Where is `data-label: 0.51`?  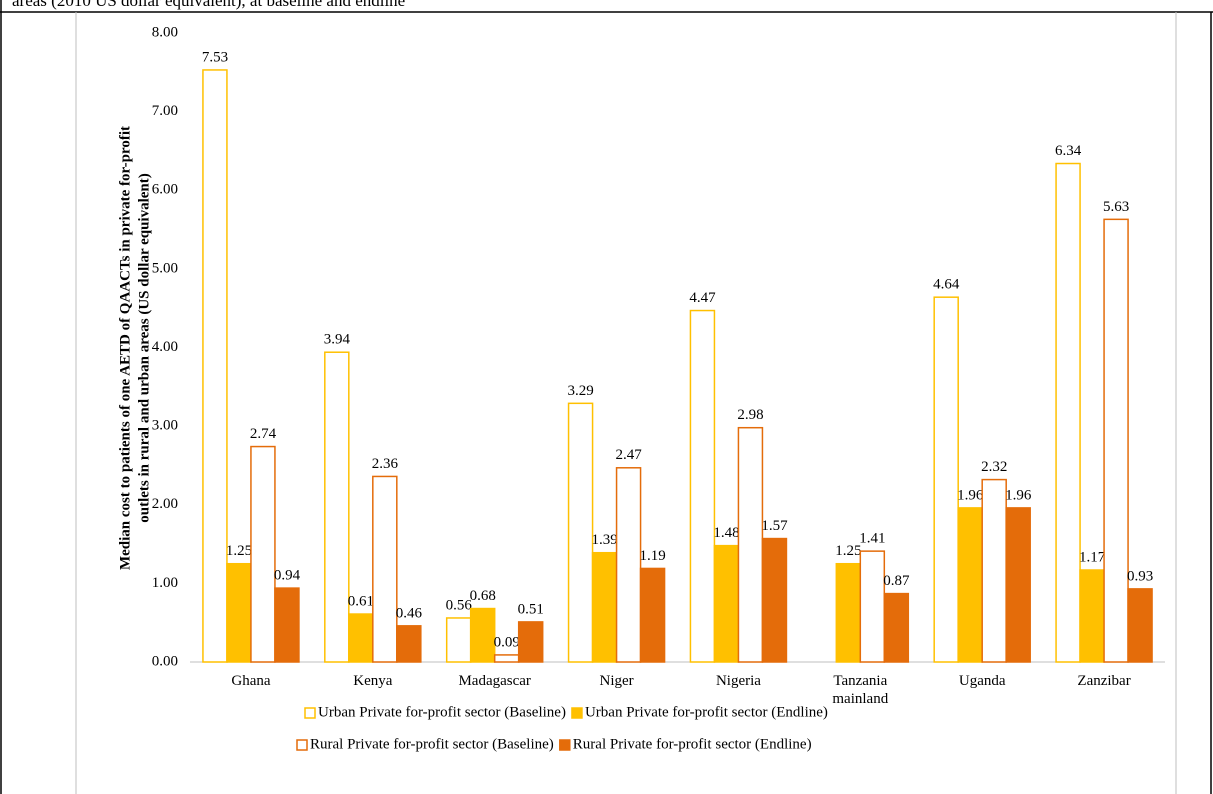 data-label: 0.51 is located at coordinates (531, 609).